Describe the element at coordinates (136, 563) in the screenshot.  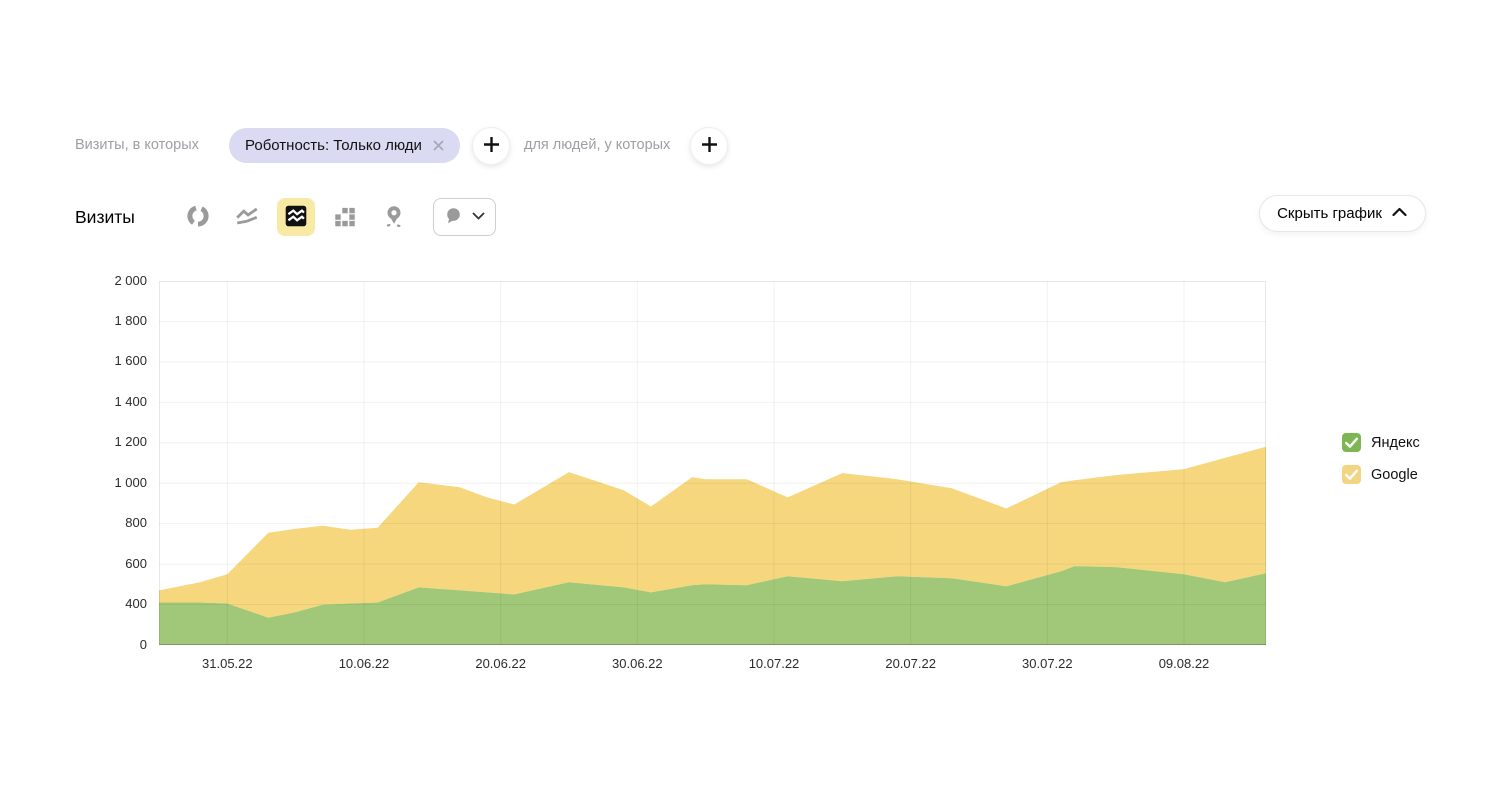
I see `y-axis-tick: 600` at that location.